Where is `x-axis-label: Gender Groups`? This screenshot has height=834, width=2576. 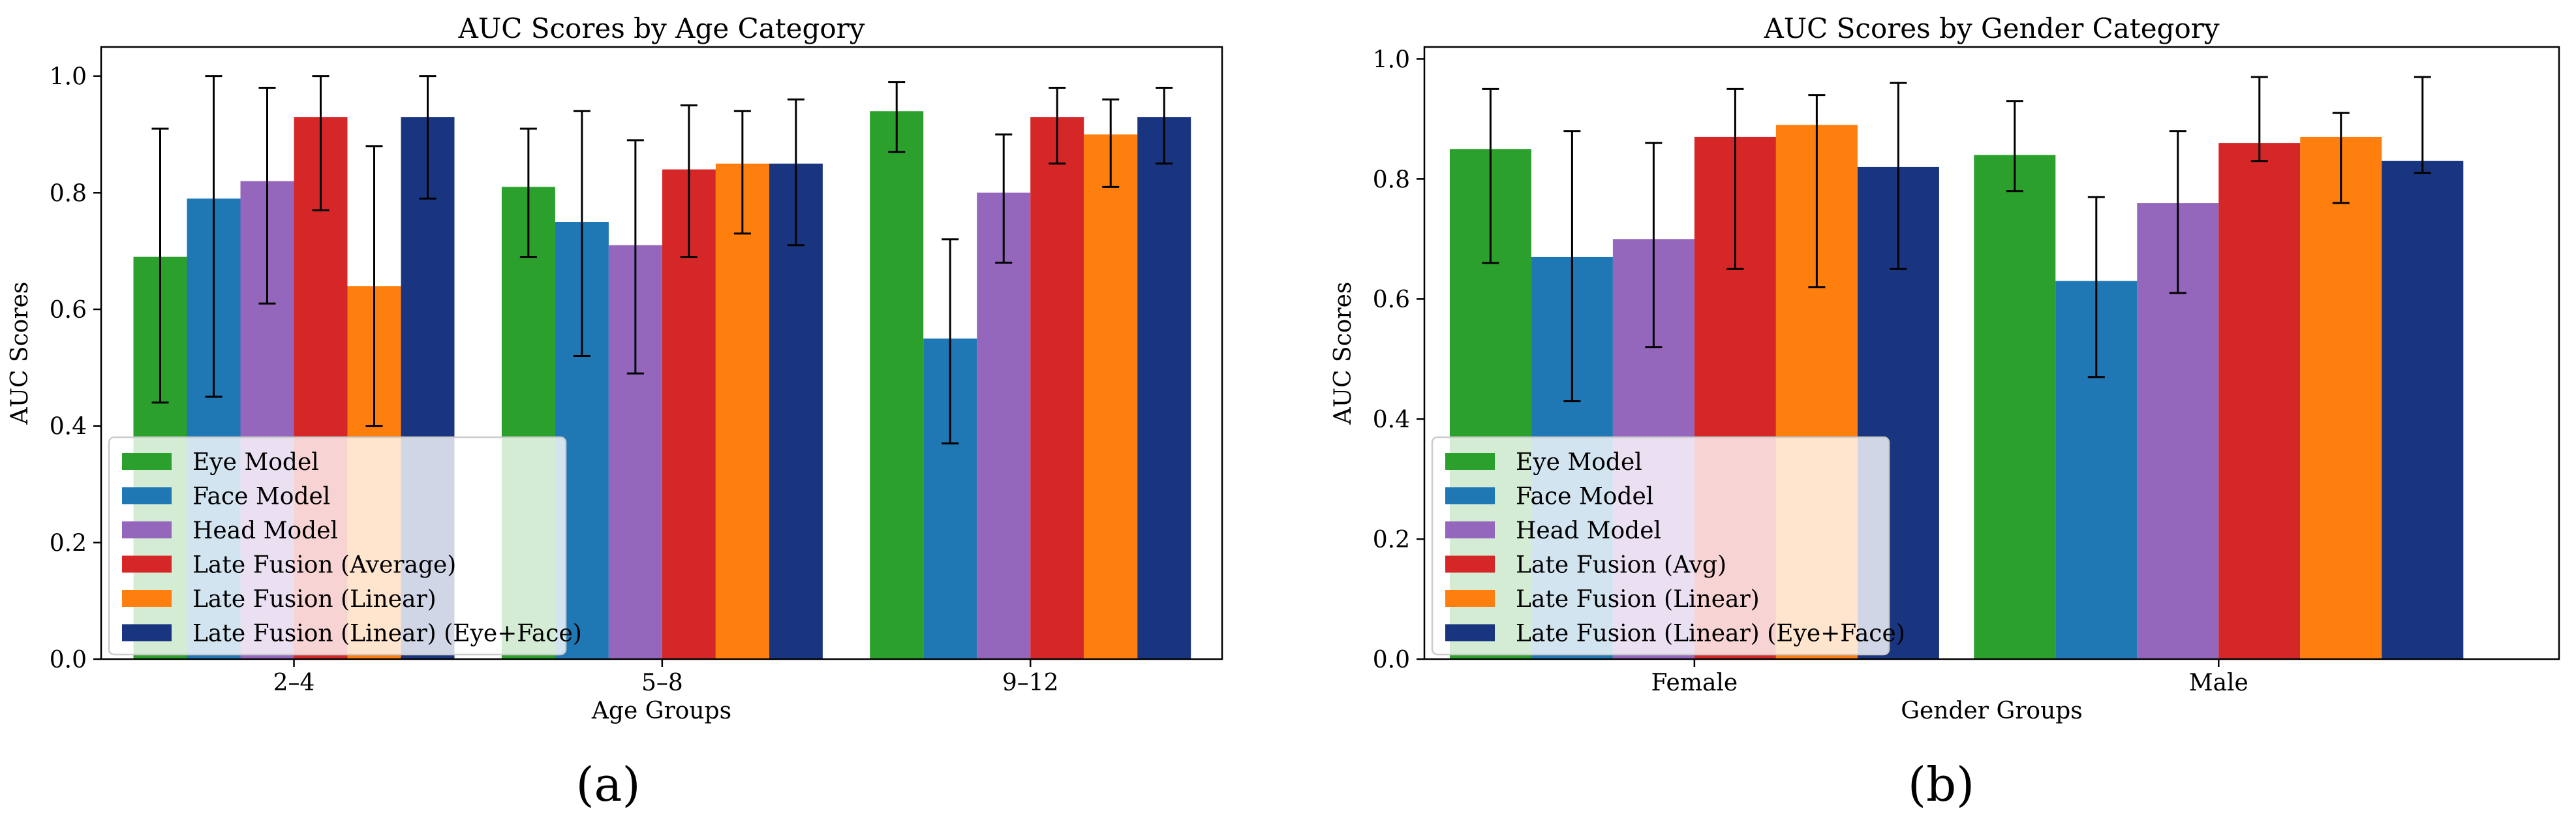
x-axis-label: Gender Groups is located at coordinates (1992, 711).